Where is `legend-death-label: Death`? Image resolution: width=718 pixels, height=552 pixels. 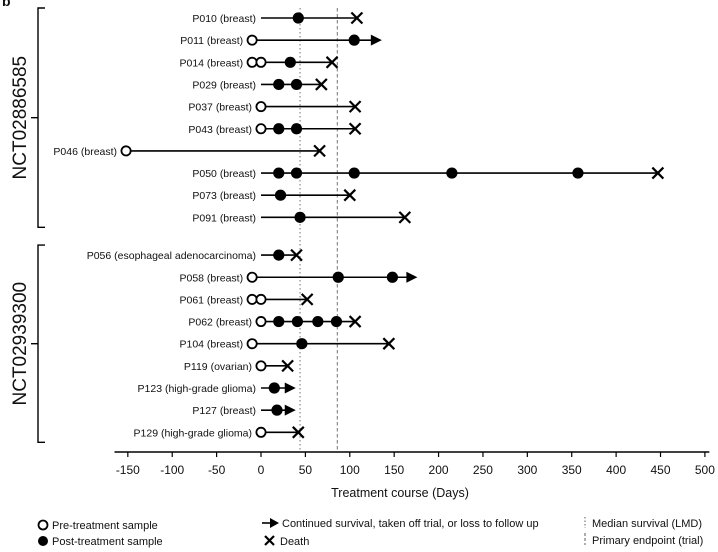
legend-death-label: Death is located at coordinates (294, 542).